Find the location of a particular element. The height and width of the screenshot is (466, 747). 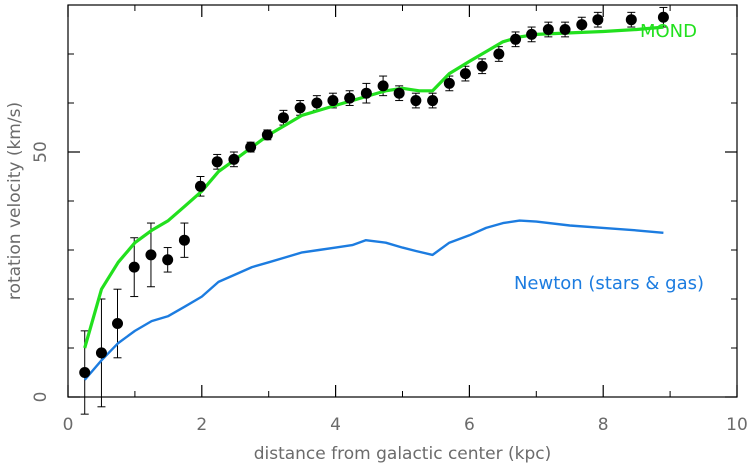

x-tick-label: 8 is located at coordinates (603, 425).